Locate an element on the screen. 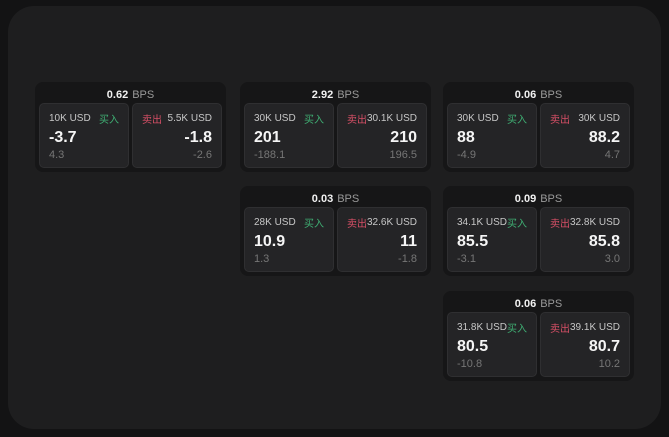 The image size is (669, 437). sell-sub-value: -2.6 is located at coordinates (202, 155).